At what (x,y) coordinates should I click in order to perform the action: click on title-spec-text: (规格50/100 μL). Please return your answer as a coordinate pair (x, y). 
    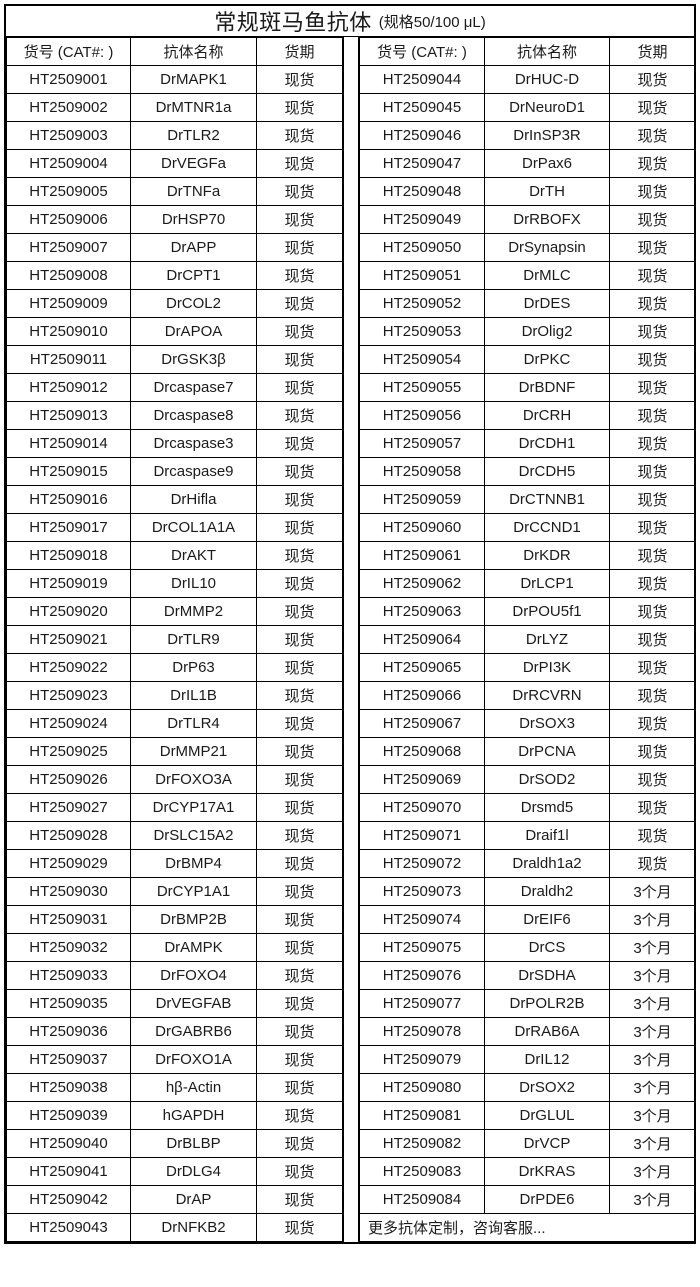
    Looking at the image, I should click on (432, 22).